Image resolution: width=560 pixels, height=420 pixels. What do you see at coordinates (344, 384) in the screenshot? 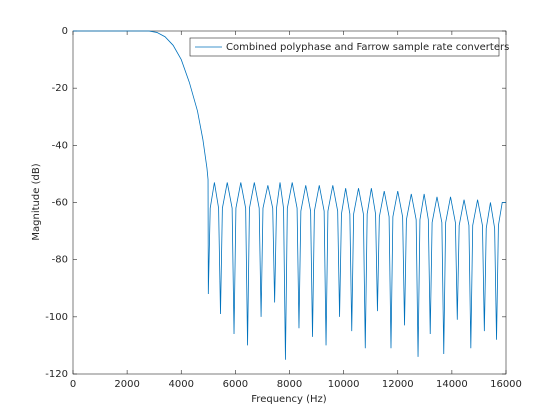
I see `x-tick-label: 10000` at bounding box center [344, 384].